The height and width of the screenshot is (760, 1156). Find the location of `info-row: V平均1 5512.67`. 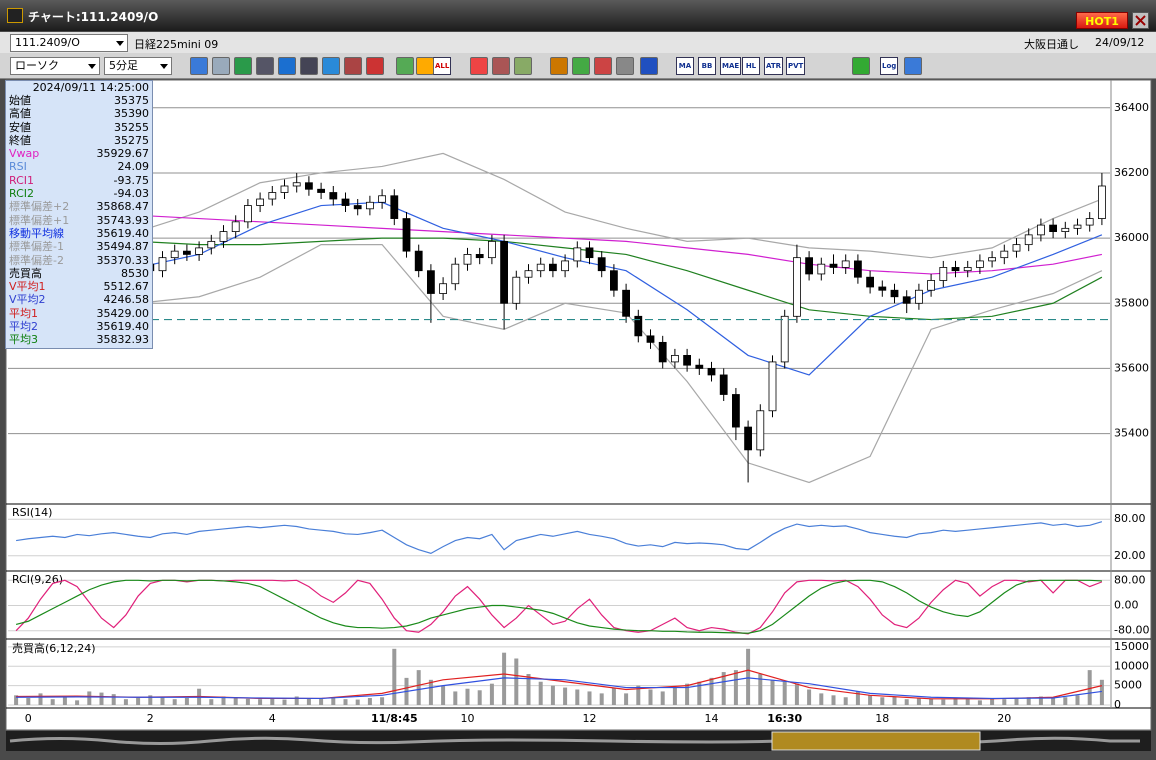

info-row: V平均1 5512.67 is located at coordinates (79, 286).